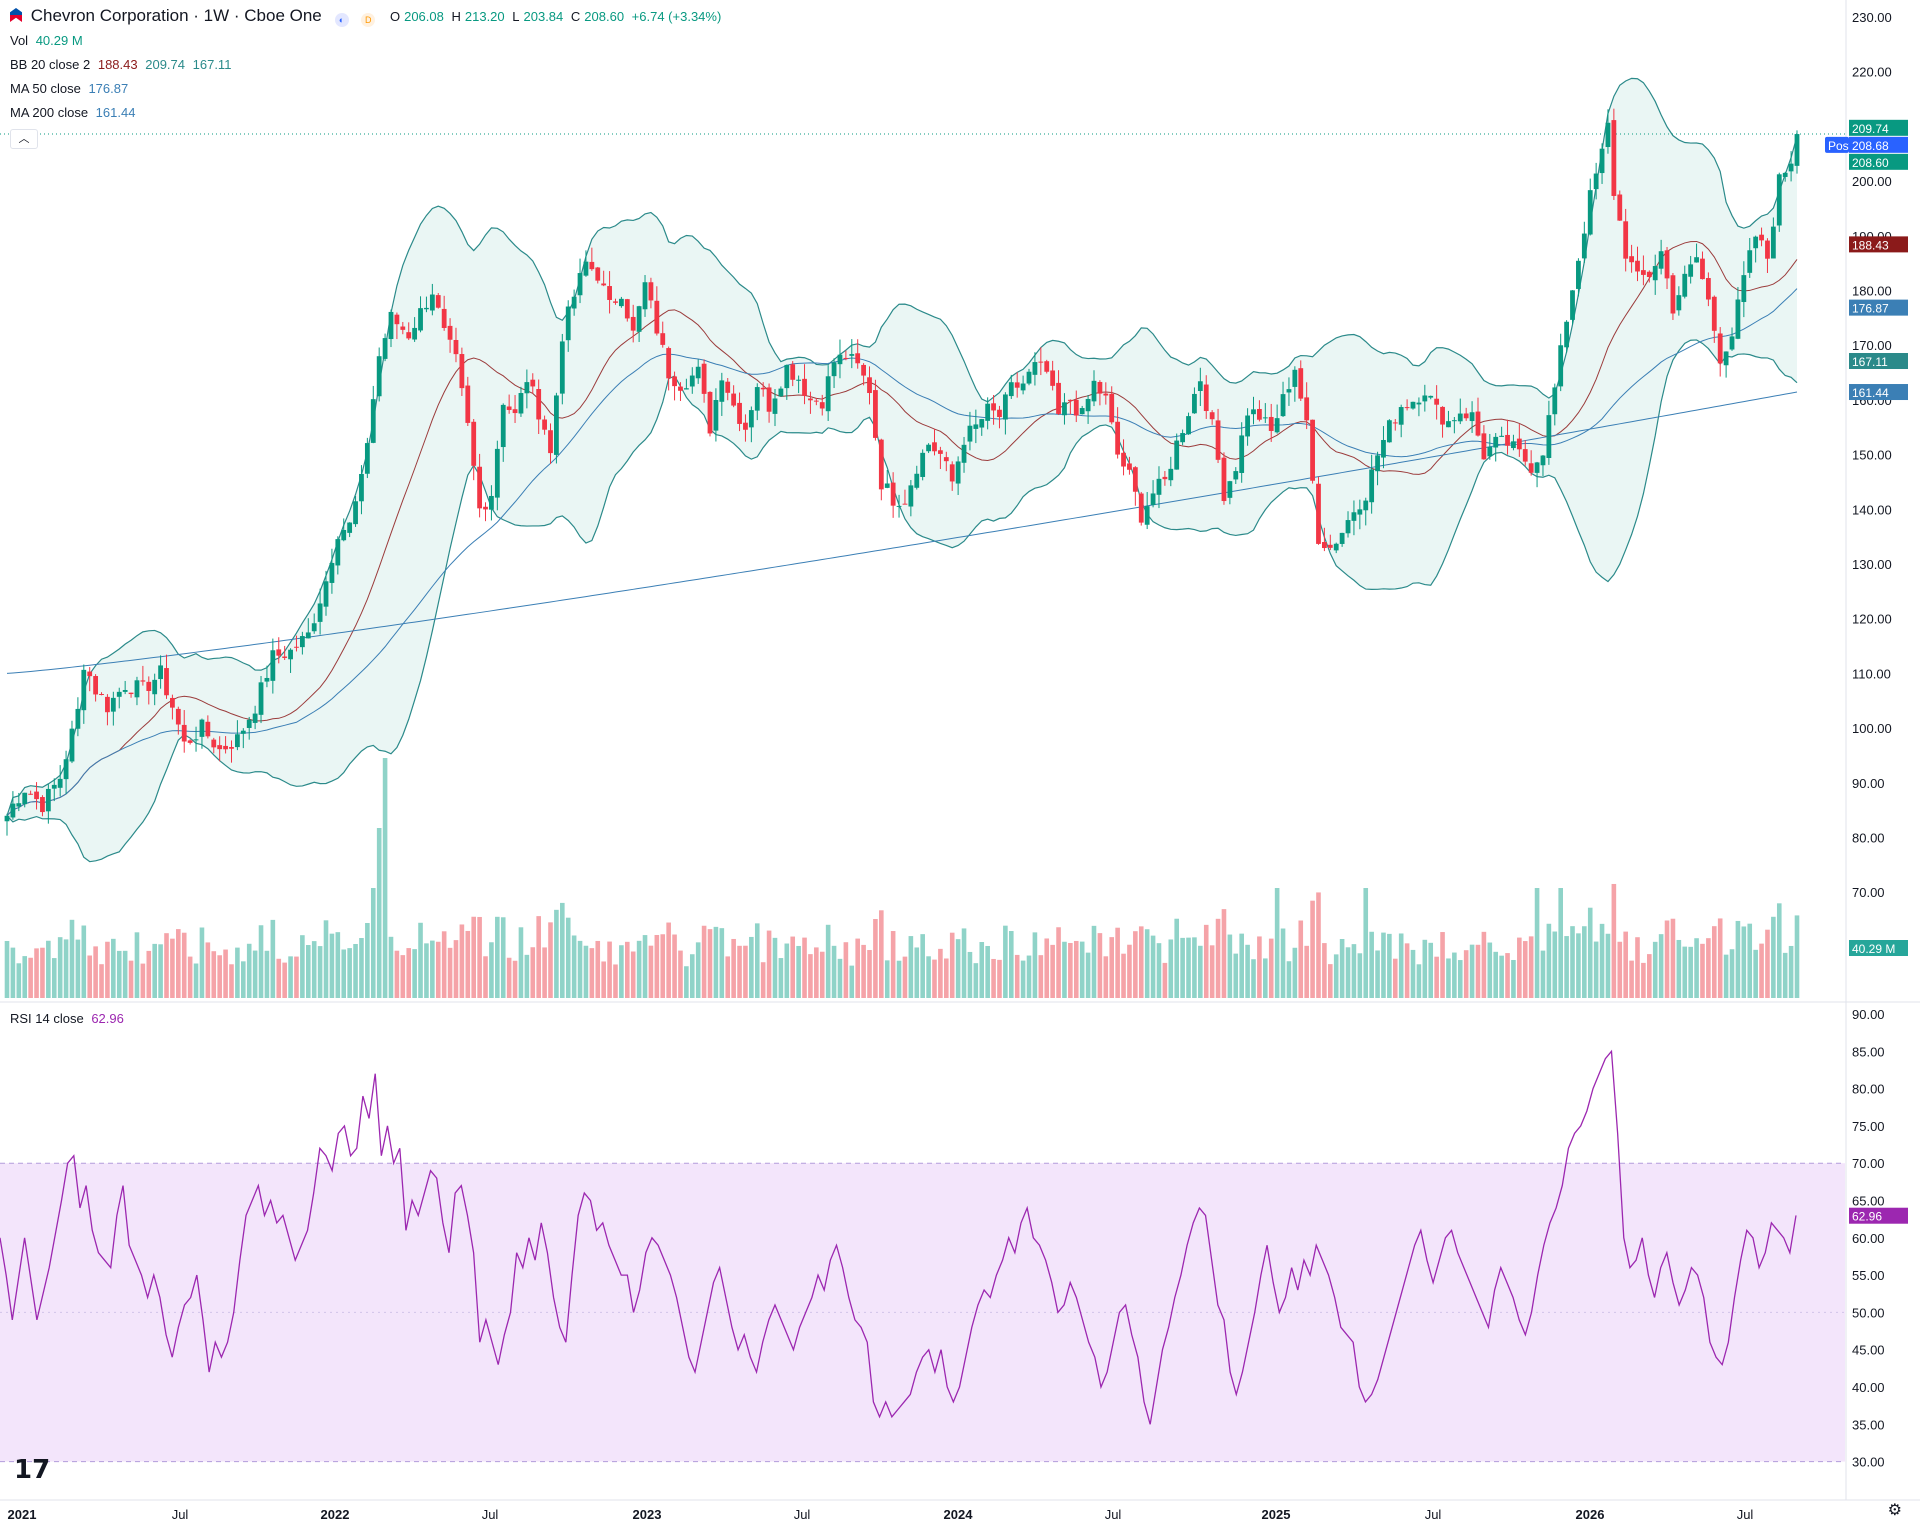  Describe the element at coordinates (69, 1019) in the screenshot. I see `legend-rsi: RSI 14 close 62.96` at that location.